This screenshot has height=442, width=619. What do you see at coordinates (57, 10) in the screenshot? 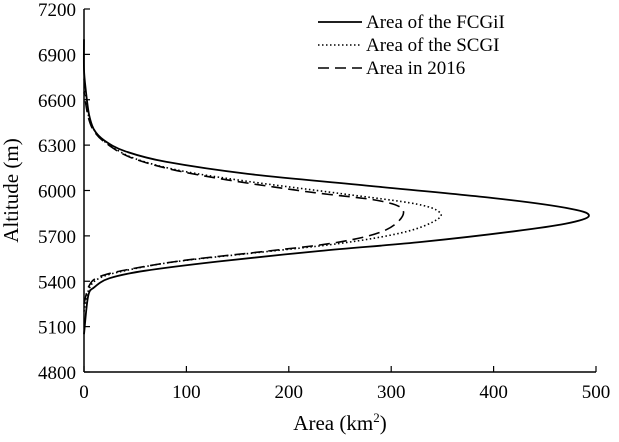
I see `y-tick-label: 7200` at bounding box center [57, 10].